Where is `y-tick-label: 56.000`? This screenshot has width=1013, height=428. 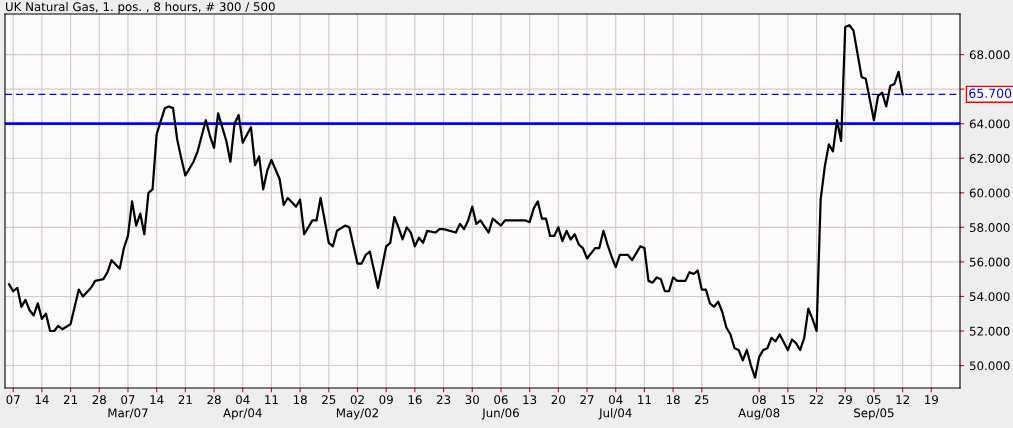
y-tick-label: 56.000 is located at coordinates (989, 262).